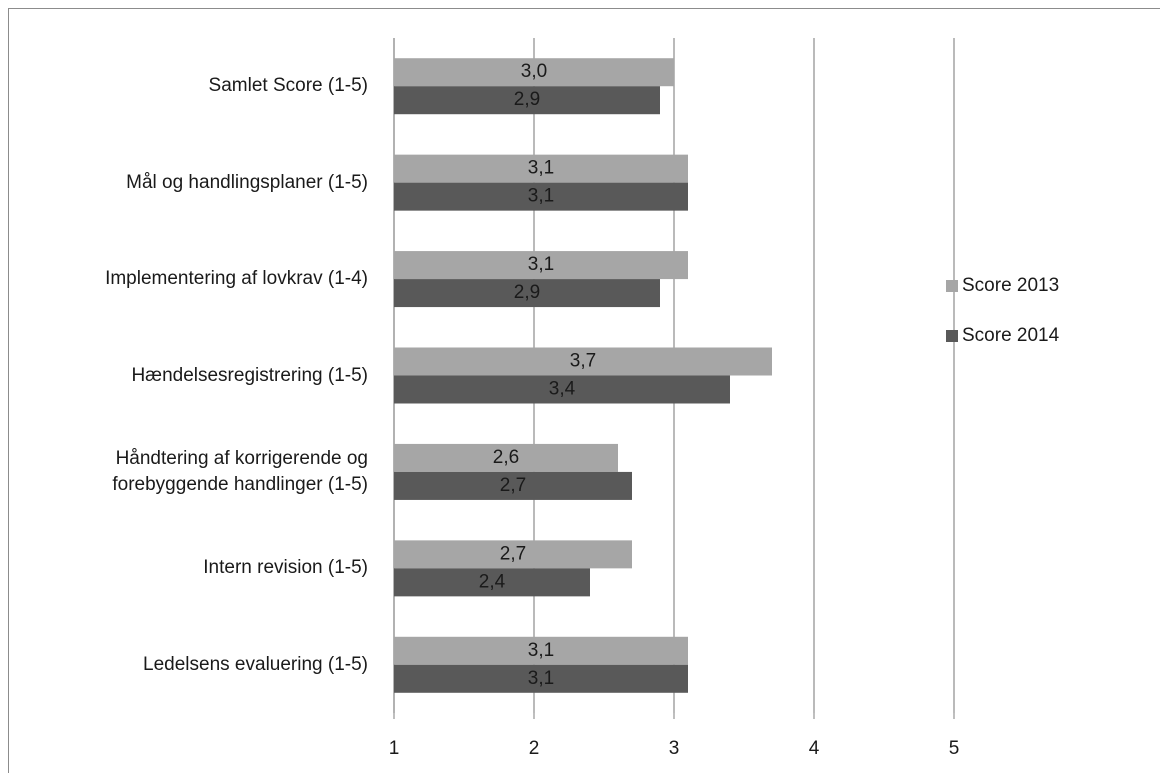 This screenshot has width=1160, height=773. Describe the element at coordinates (288, 86) in the screenshot. I see `category-label: Samlet Score (1-5)` at that location.